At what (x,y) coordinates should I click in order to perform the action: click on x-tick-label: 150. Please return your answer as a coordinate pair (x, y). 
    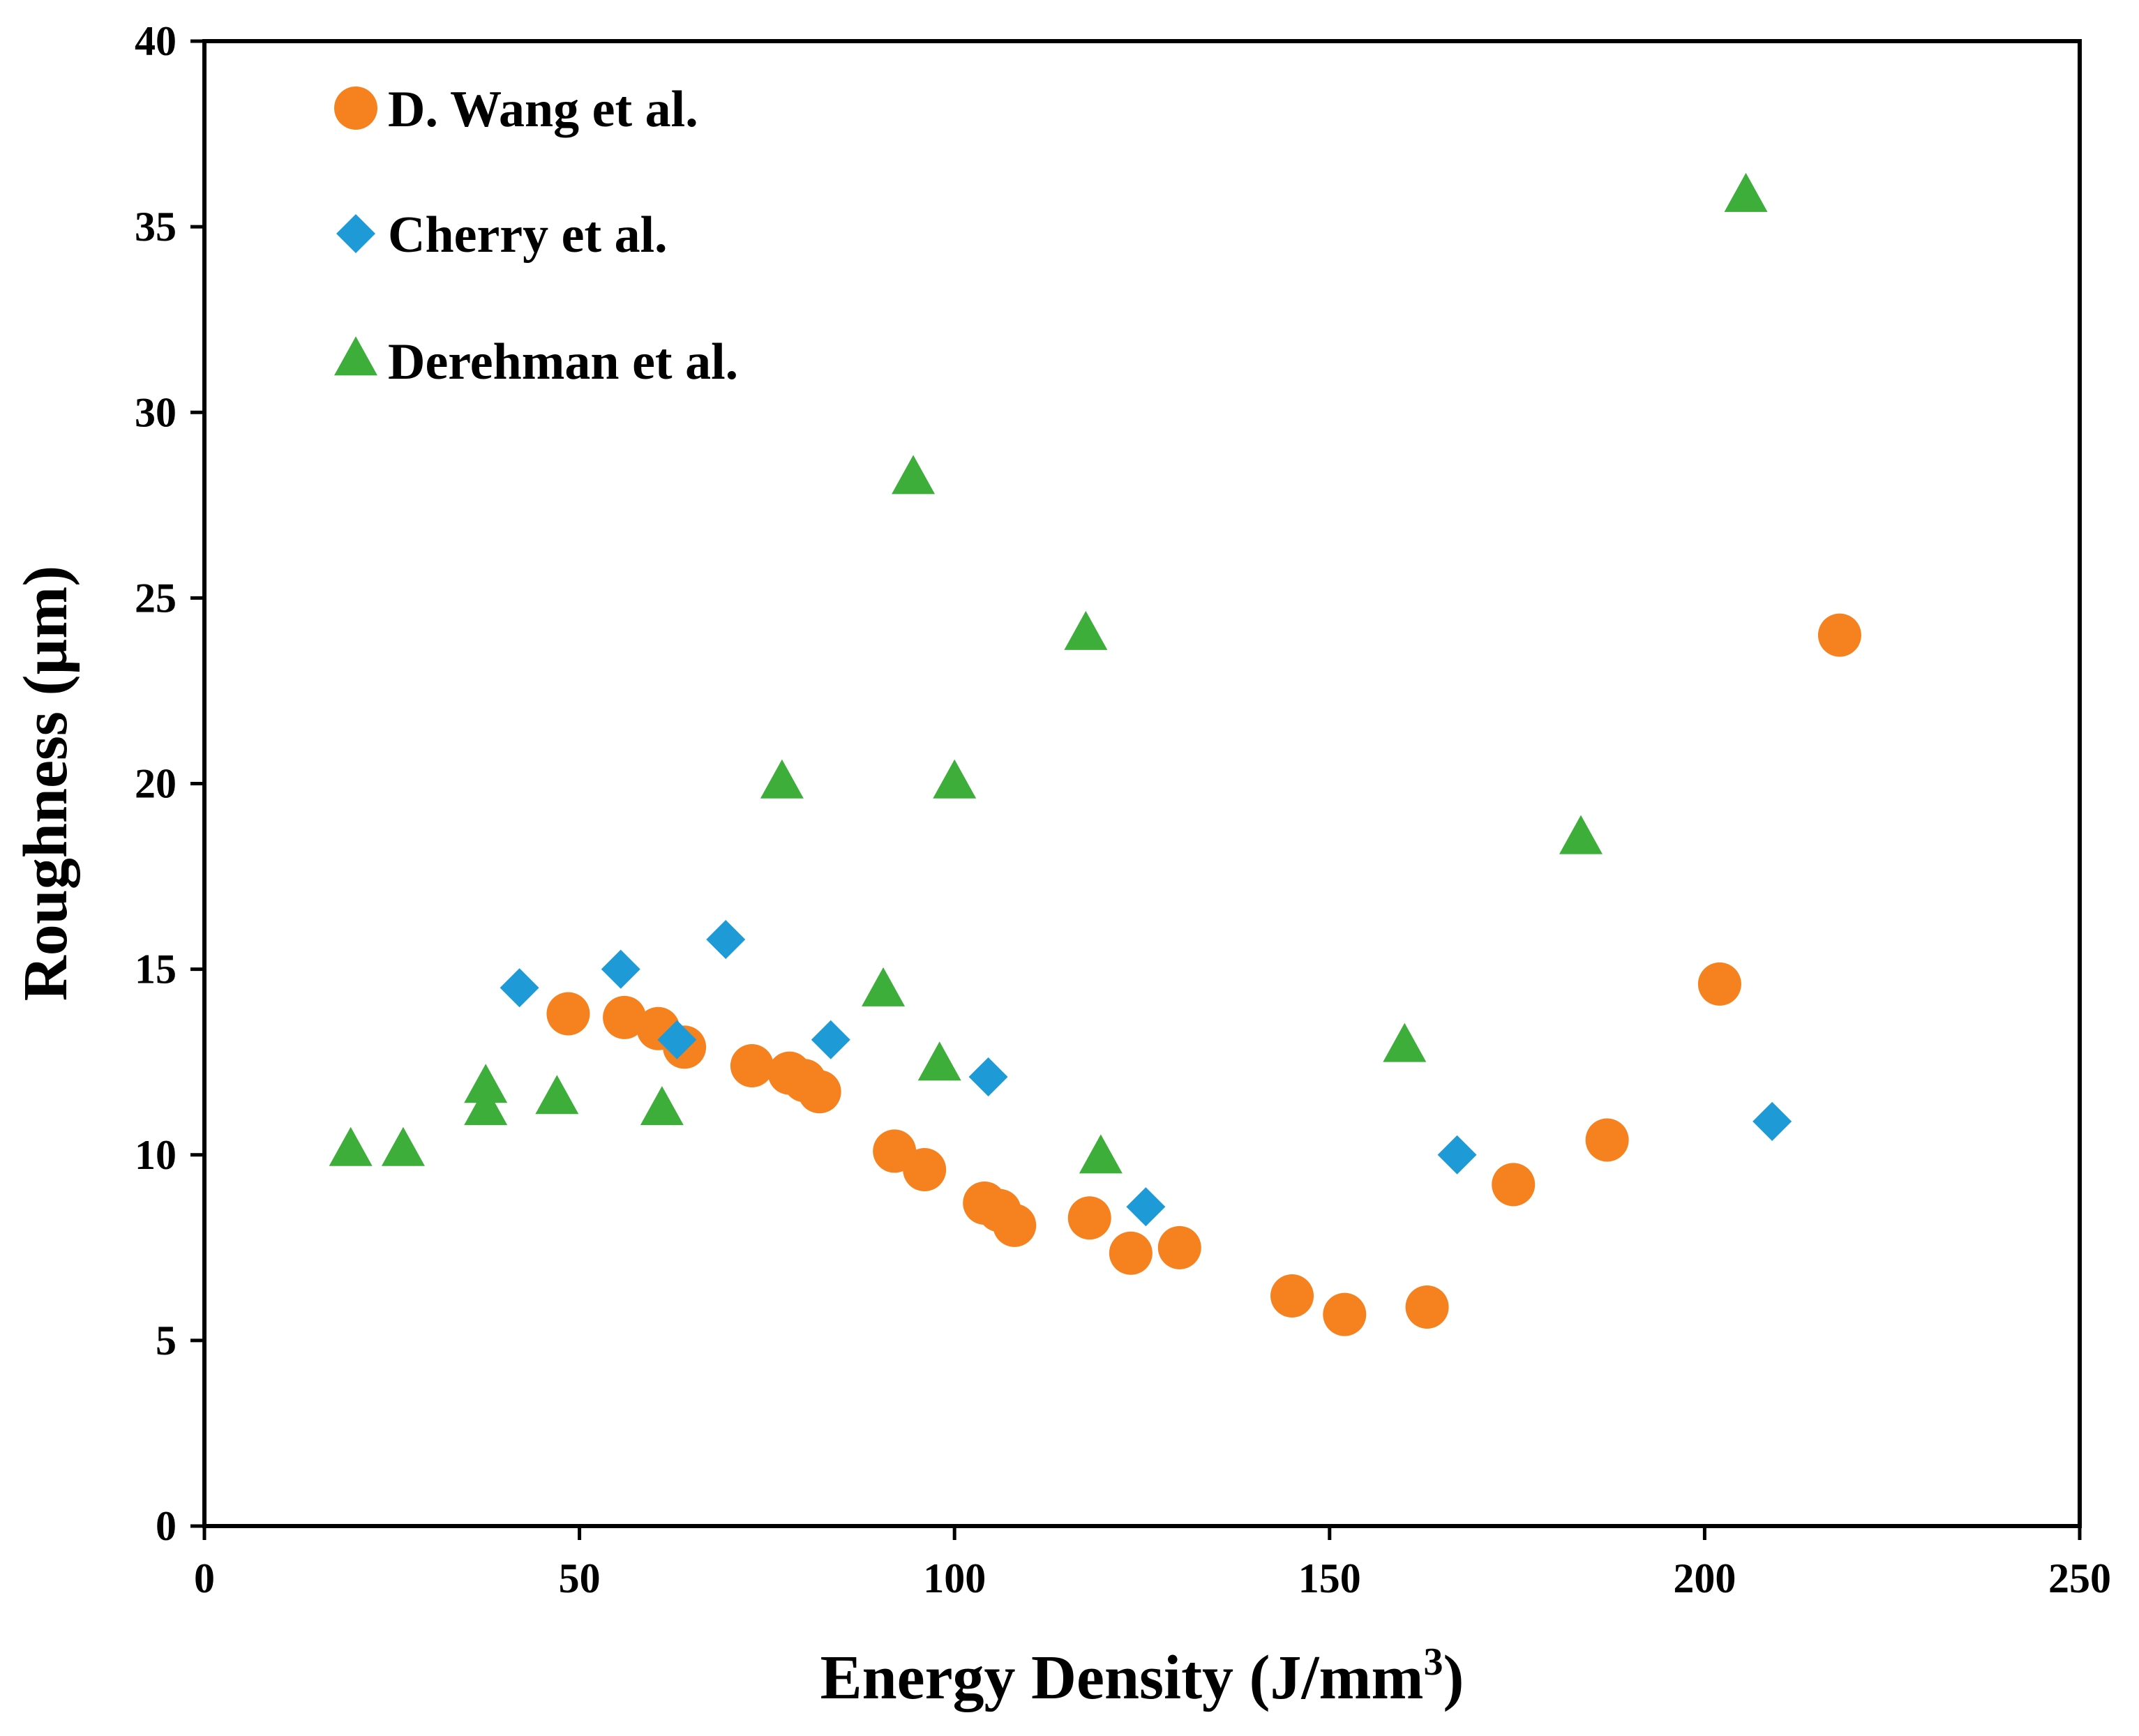
    Looking at the image, I should click on (1329, 1578).